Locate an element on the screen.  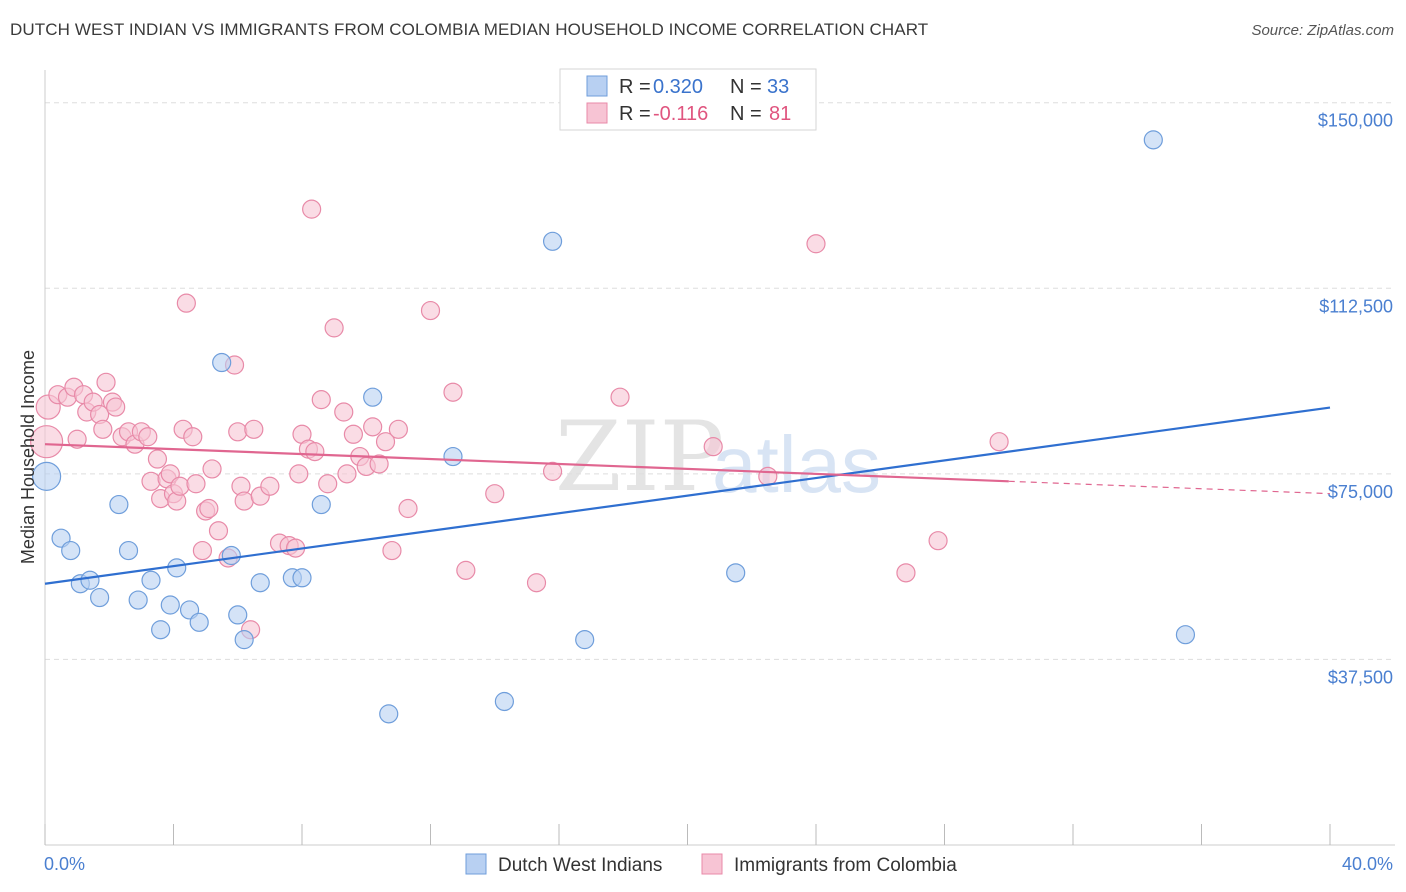
bottom-legend-swatch-pink is located at coordinates (712, 864).